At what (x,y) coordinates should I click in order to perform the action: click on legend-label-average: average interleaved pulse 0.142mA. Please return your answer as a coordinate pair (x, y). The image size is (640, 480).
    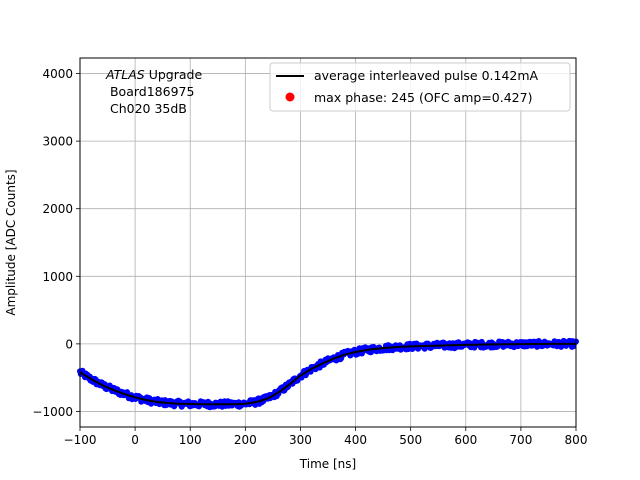
    Looking at the image, I should click on (426, 75).